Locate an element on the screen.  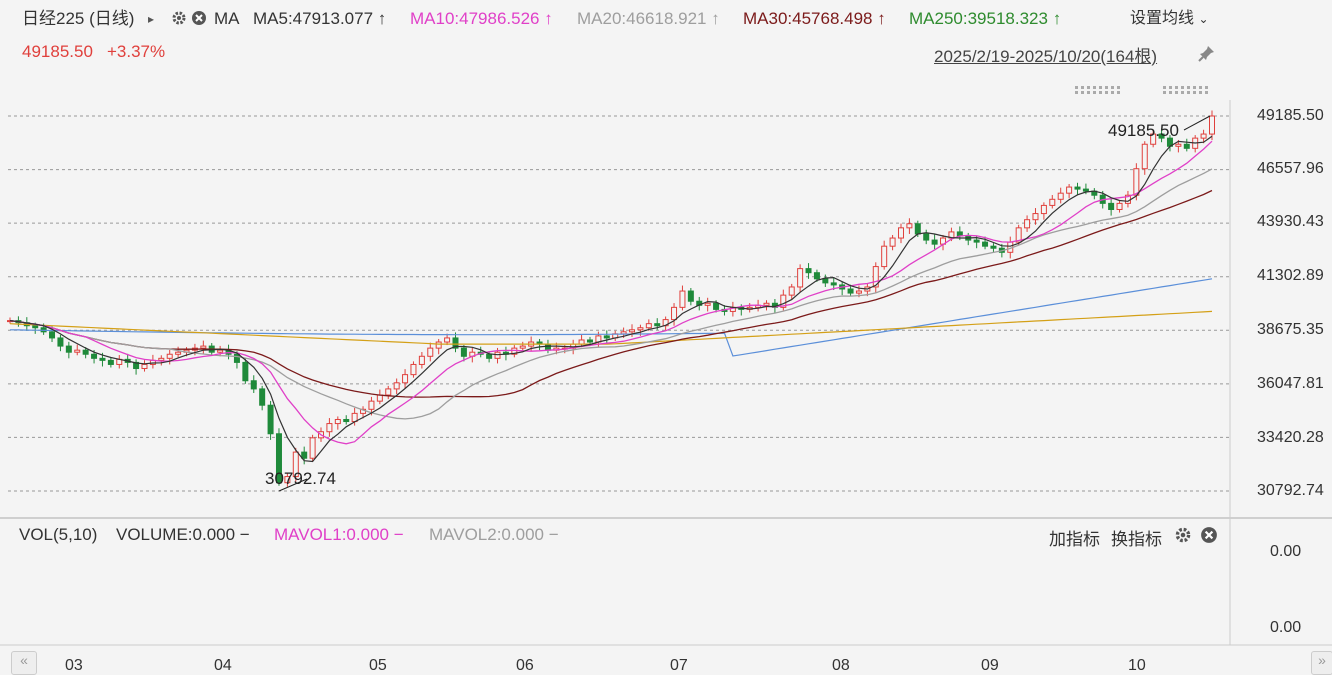
y-tick-label: 41302.89 is located at coordinates (1290, 275).